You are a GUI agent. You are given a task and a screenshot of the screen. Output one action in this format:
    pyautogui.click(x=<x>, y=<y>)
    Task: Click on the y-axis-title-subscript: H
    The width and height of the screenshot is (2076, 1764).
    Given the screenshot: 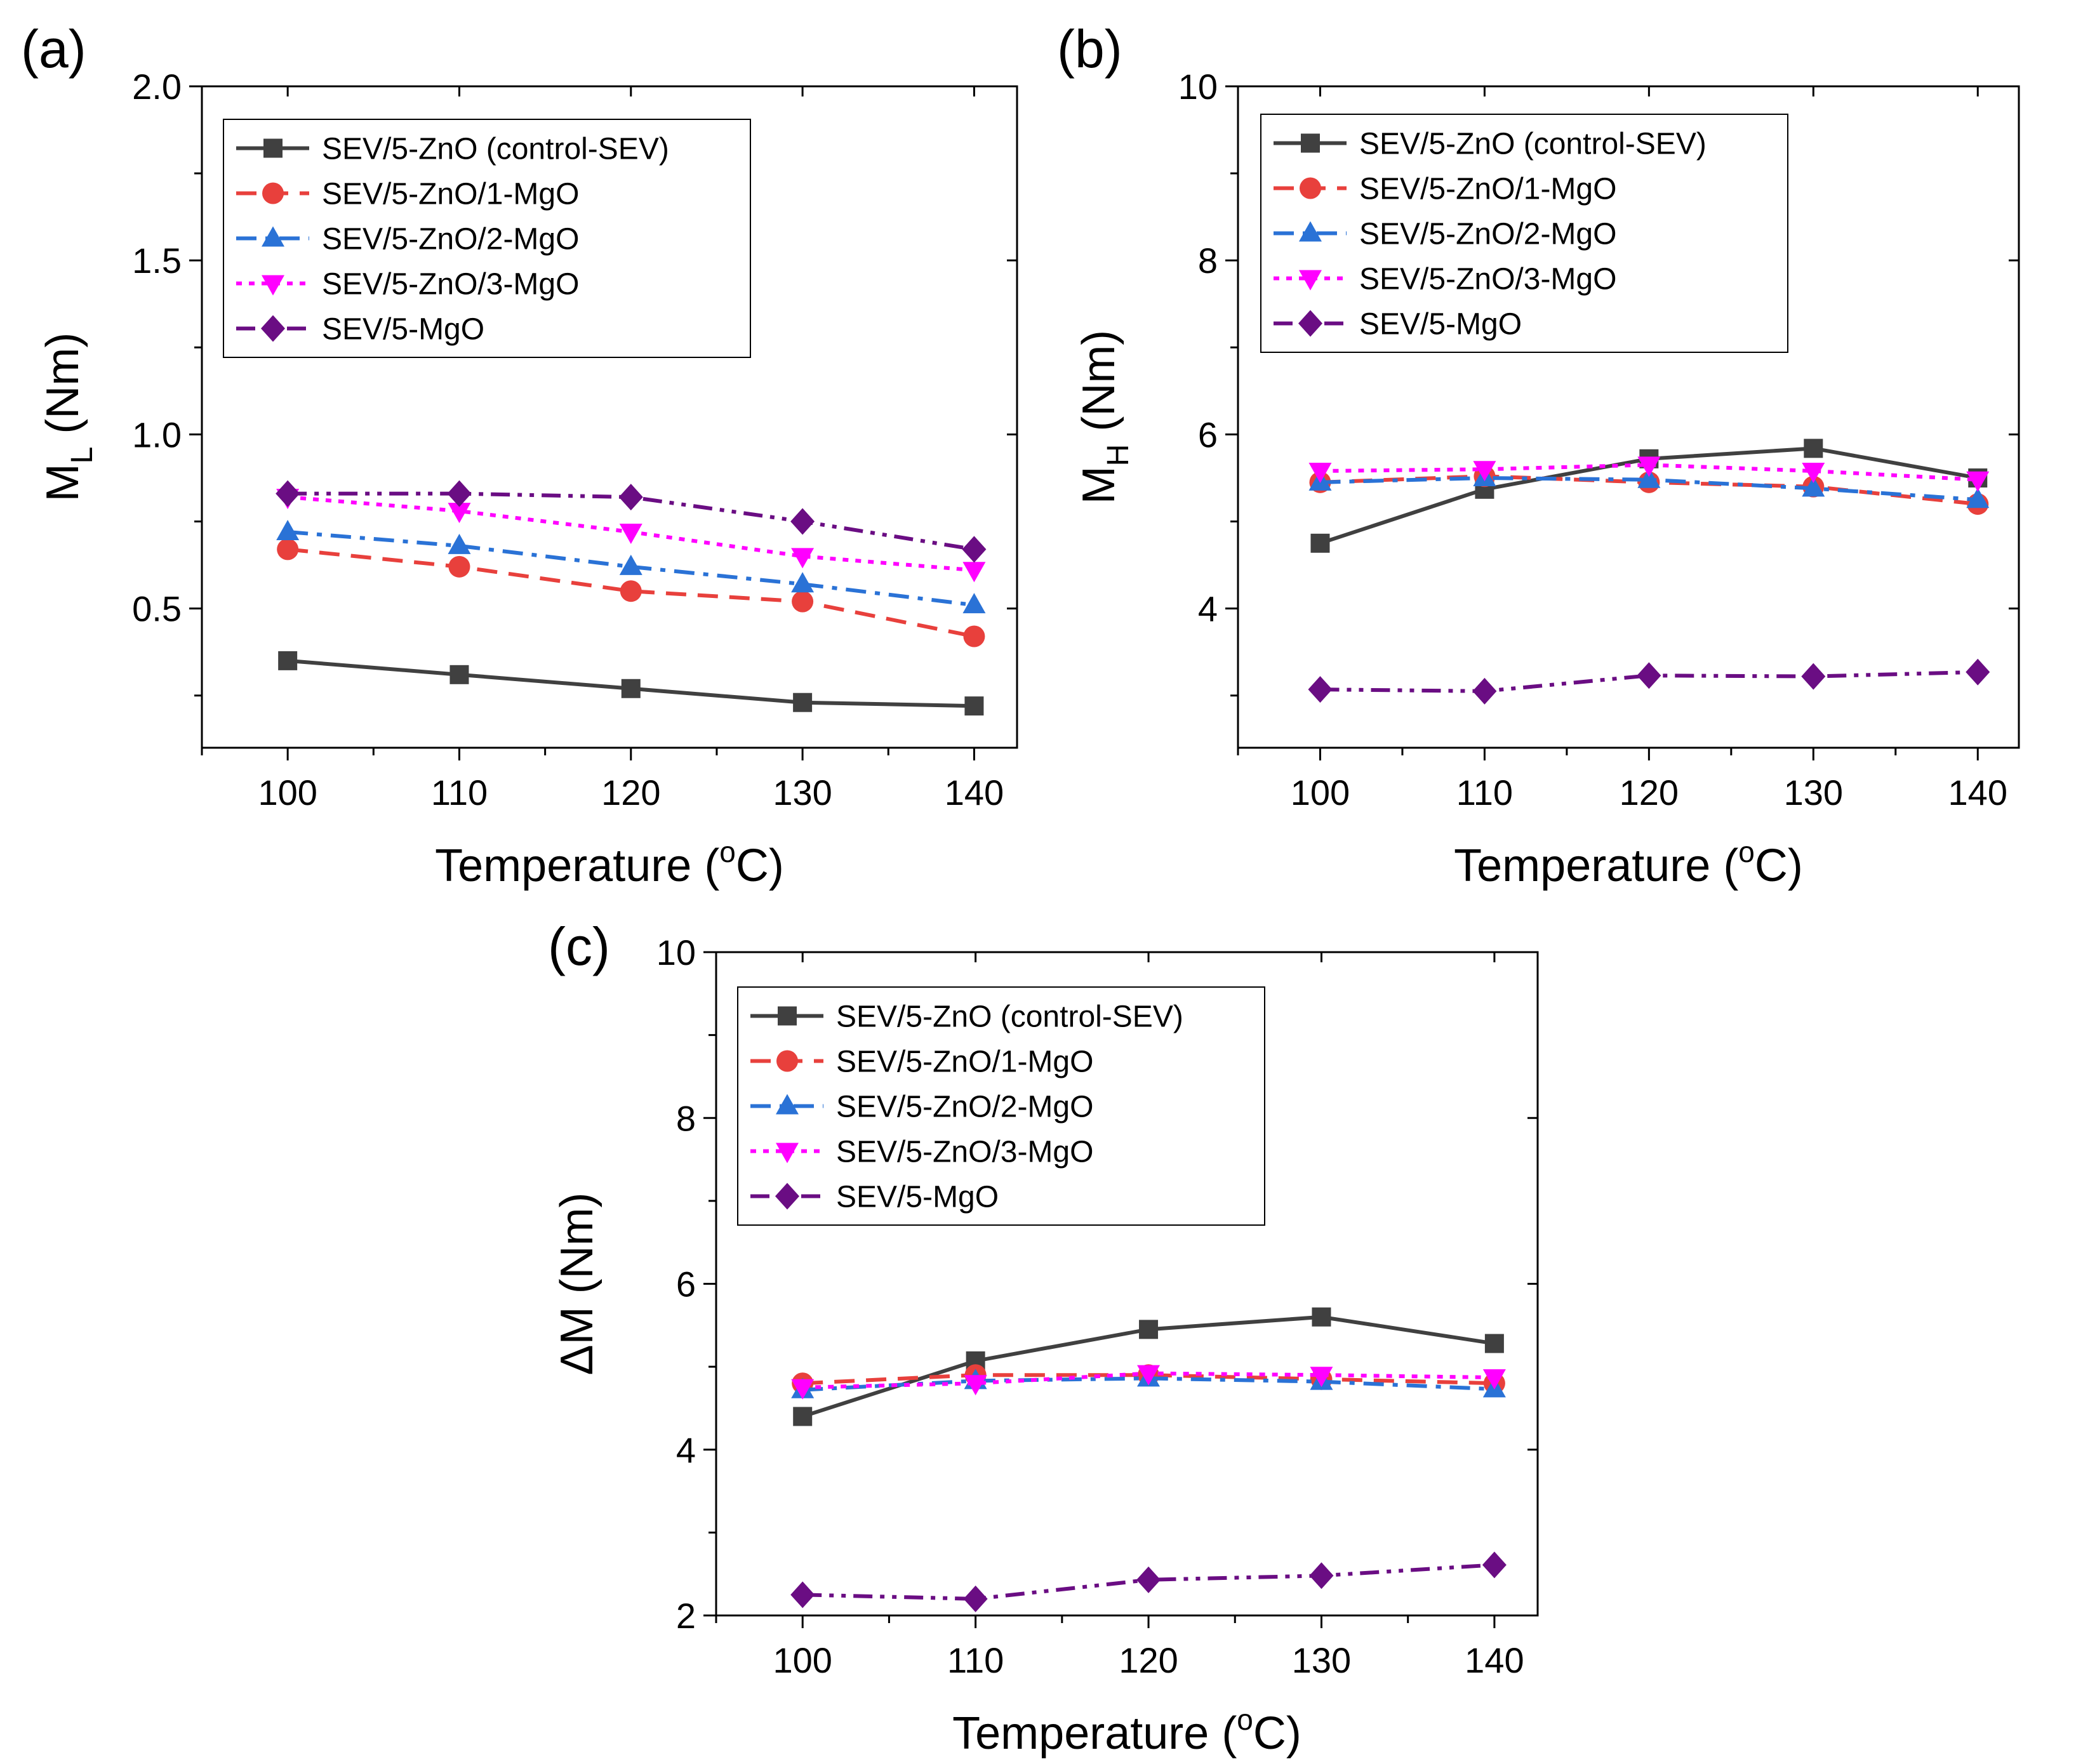 What is the action you would take?
    pyautogui.click(x=1118, y=455)
    